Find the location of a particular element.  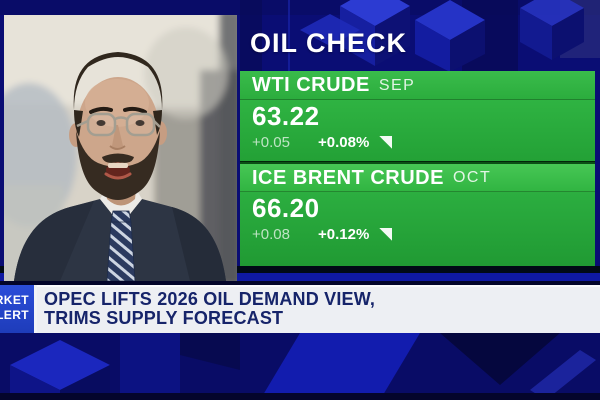

market-alert-badge: MARKET ALERT is located at coordinates (18, 309).